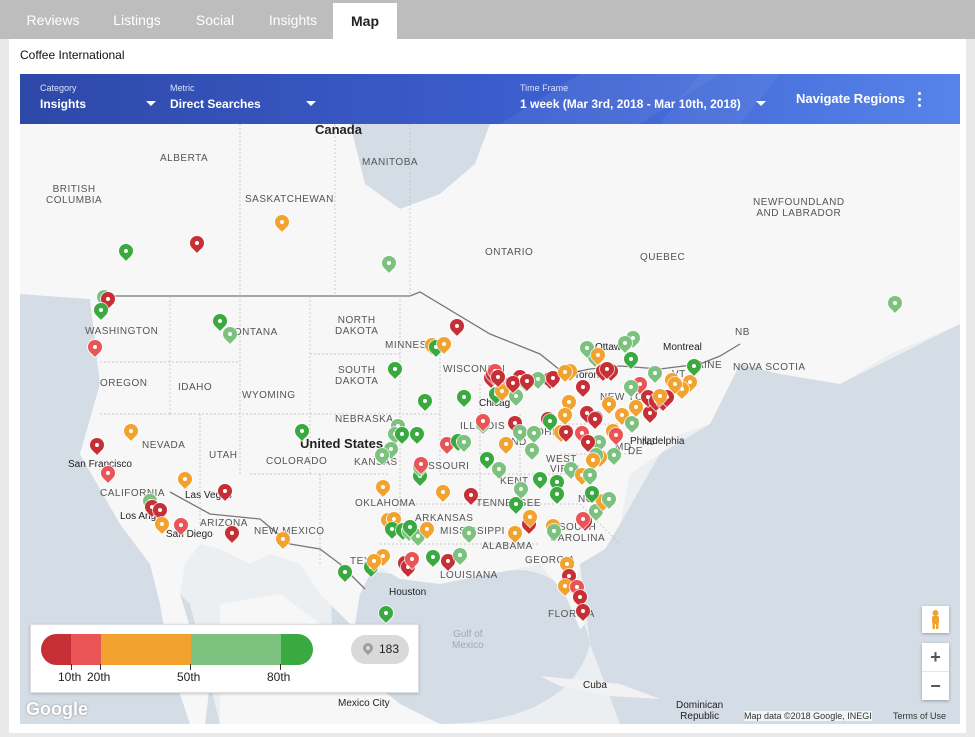 The height and width of the screenshot is (737, 975). I want to click on tab-social: Social, so click(215, 20).